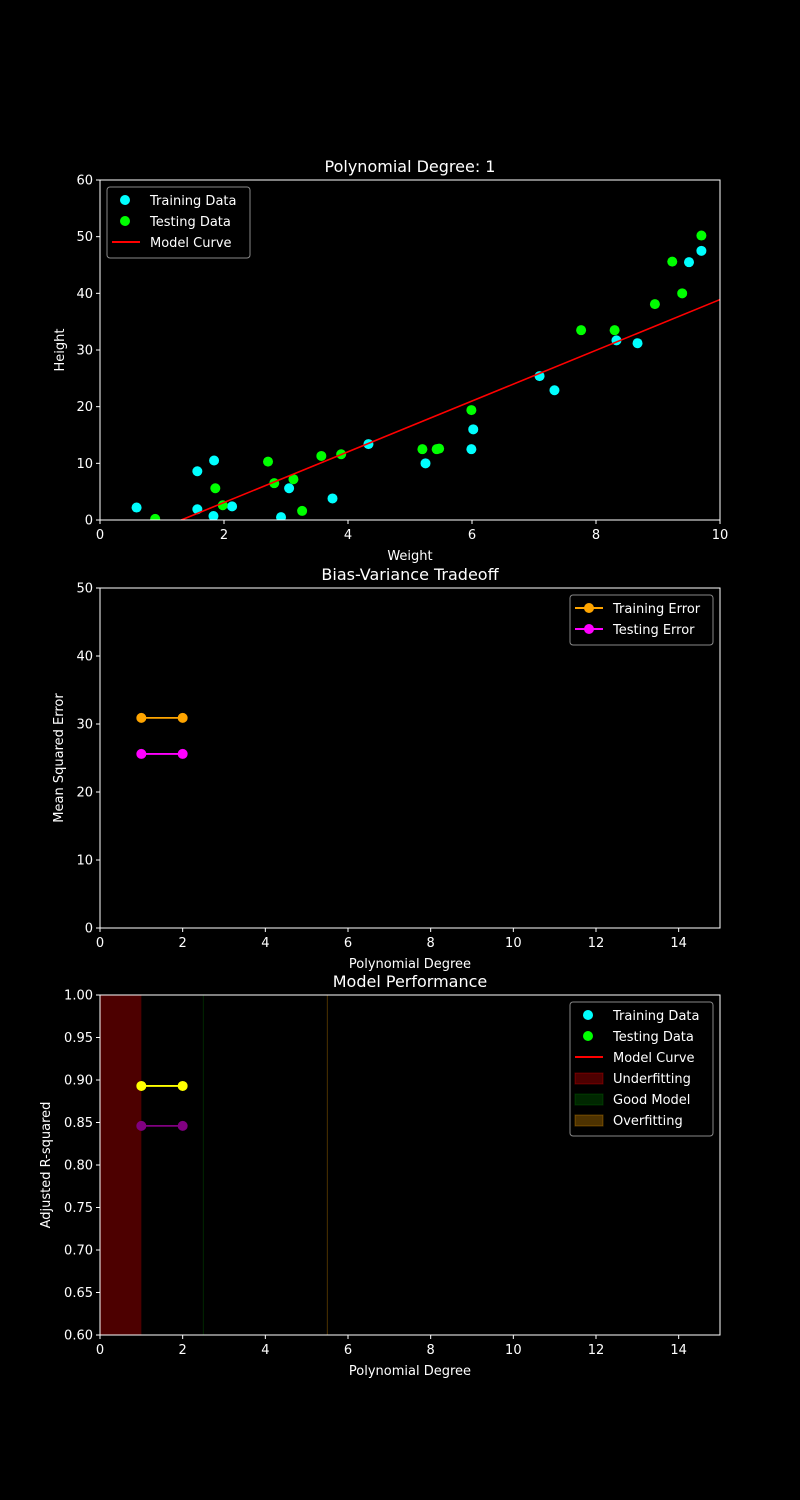  I want to click on legend-item: Model Curve, so click(635, 1058).